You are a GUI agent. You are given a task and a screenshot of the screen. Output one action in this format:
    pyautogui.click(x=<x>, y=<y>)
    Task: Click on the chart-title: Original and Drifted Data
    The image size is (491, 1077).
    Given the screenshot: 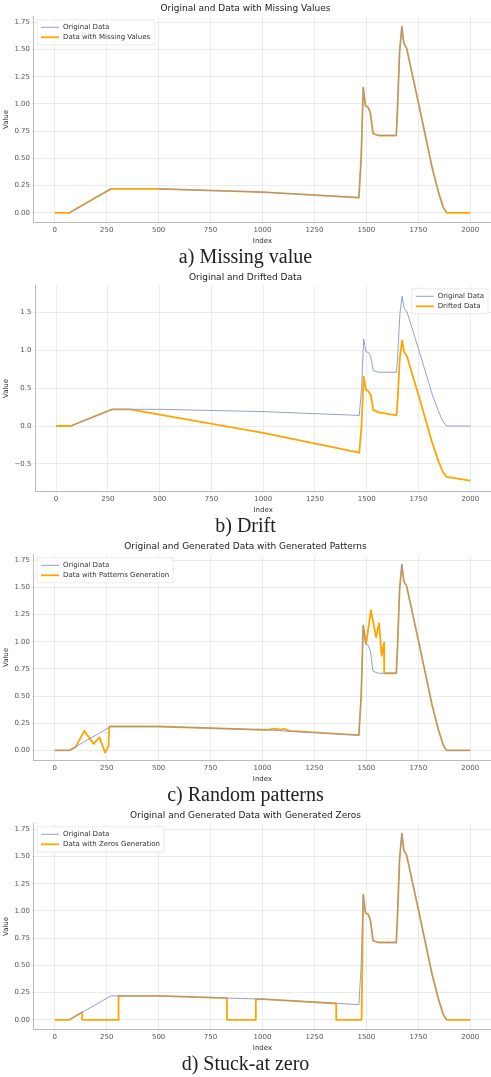 What is the action you would take?
    pyautogui.click(x=245, y=276)
    